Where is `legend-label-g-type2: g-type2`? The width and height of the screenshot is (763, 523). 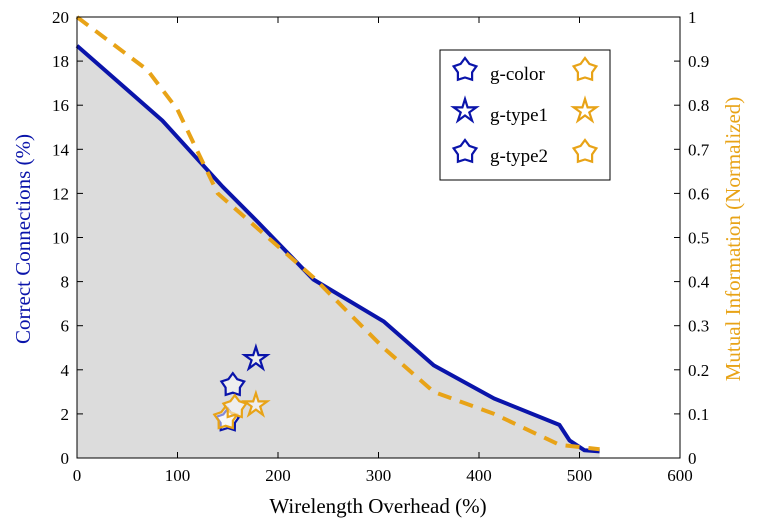 legend-label-g-type2: g-type2 is located at coordinates (519, 156).